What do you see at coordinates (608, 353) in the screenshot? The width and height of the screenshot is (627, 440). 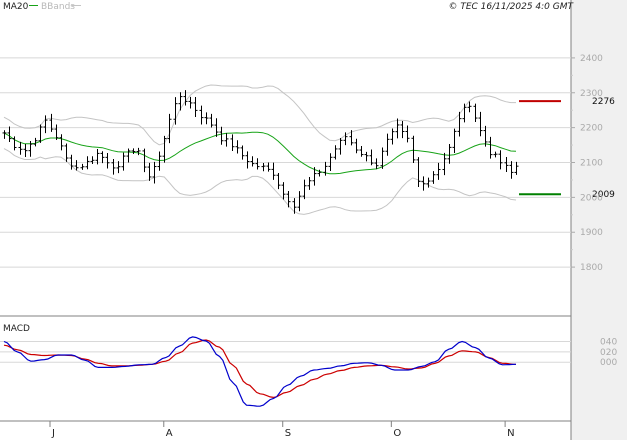 I see `macd-tick-label: 020` at bounding box center [608, 353].